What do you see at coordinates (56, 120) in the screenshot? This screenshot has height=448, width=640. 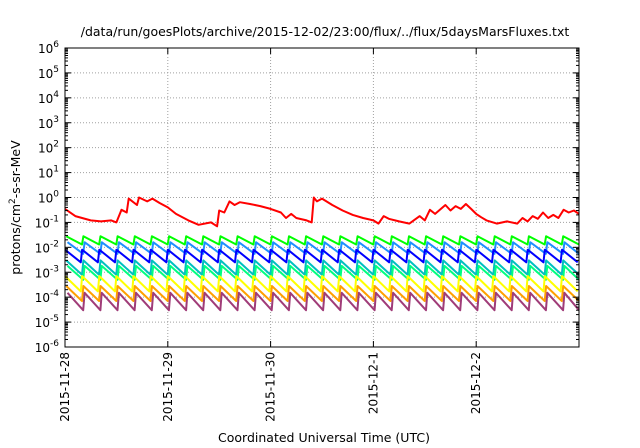 I see `y-tick-exponent: 3` at bounding box center [56, 120].